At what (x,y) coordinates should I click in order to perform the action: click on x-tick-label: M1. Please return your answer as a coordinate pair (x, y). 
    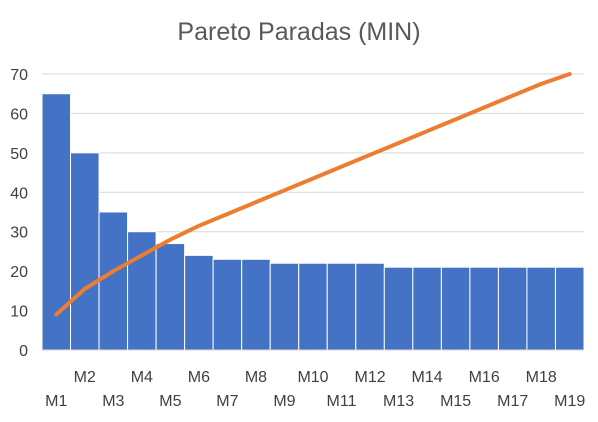
    Looking at the image, I should click on (56, 401).